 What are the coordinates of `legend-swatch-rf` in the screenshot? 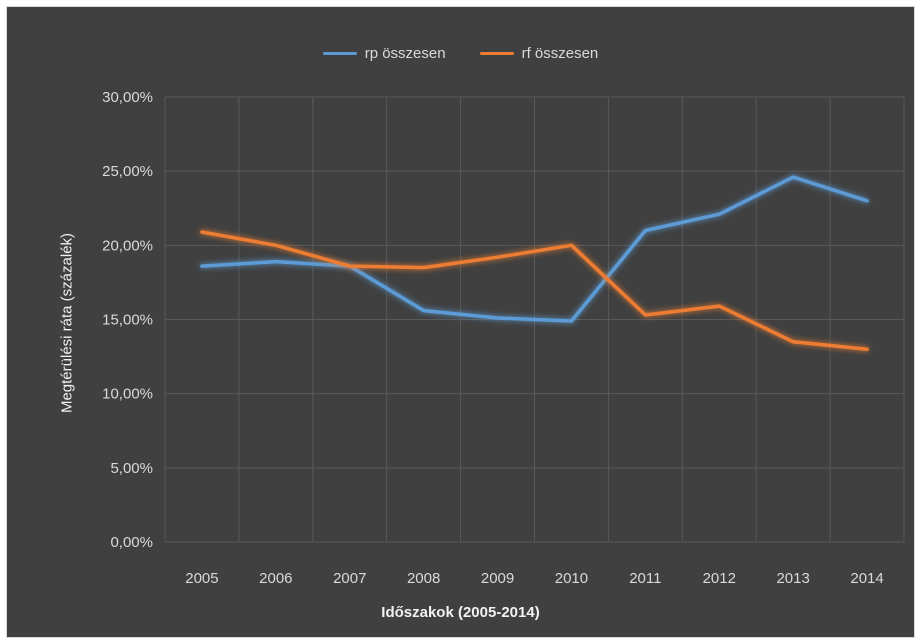 It's located at (496, 53).